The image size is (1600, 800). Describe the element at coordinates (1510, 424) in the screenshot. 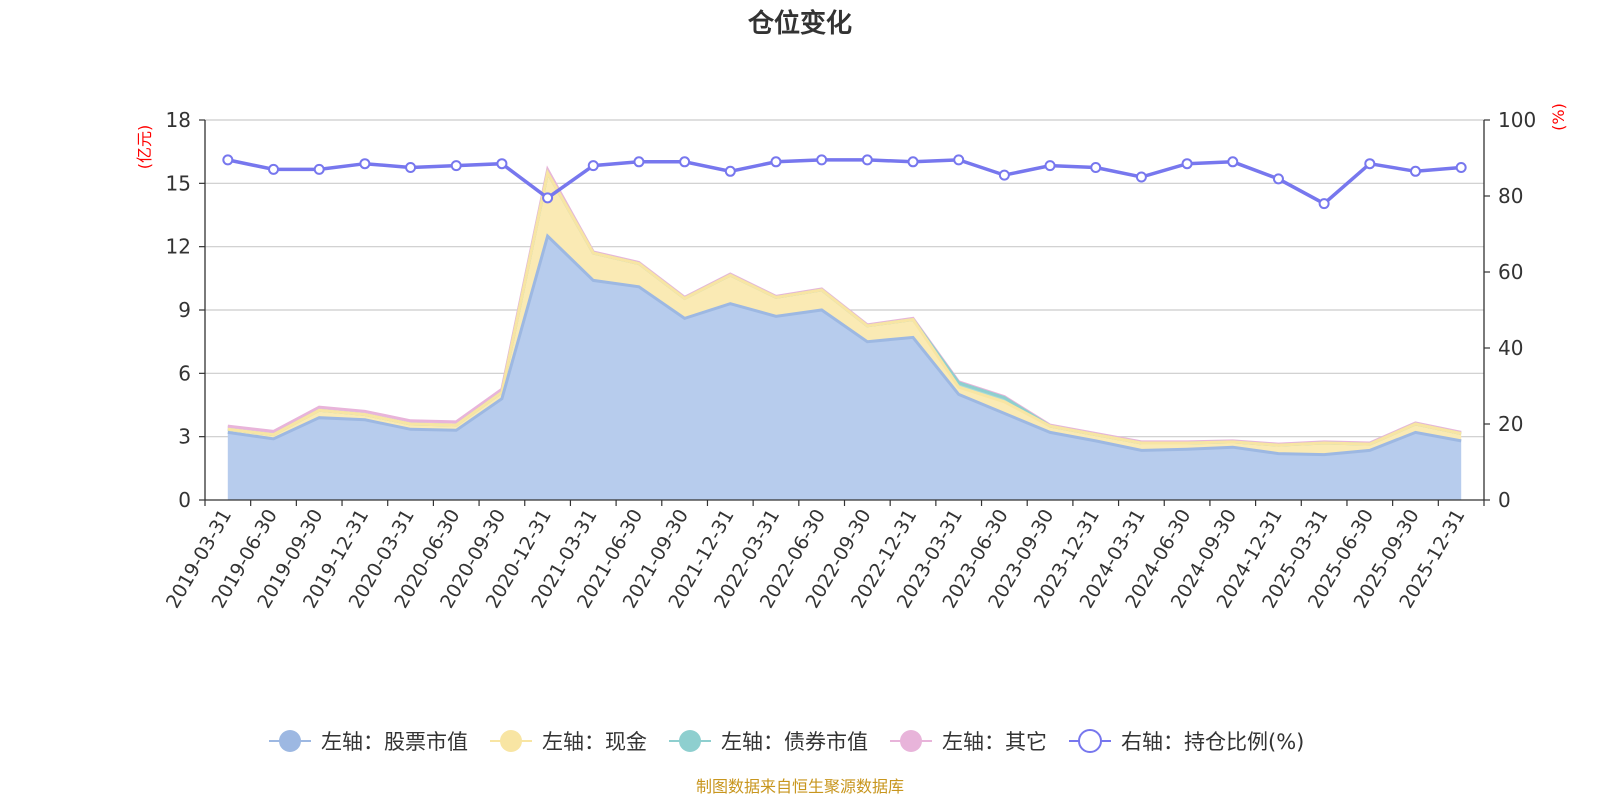

I see `right-tick-label-1: 20` at that location.